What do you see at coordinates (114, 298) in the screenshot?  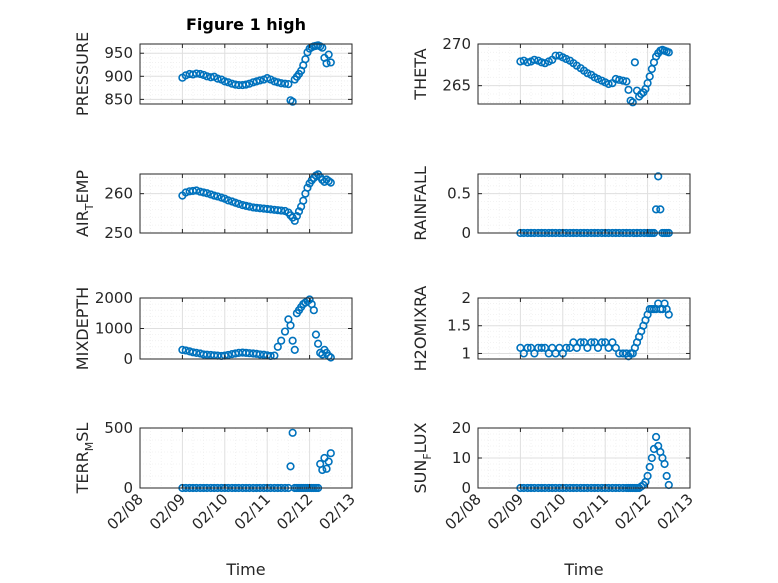 I see `y-tick-label: 2000` at bounding box center [114, 298].